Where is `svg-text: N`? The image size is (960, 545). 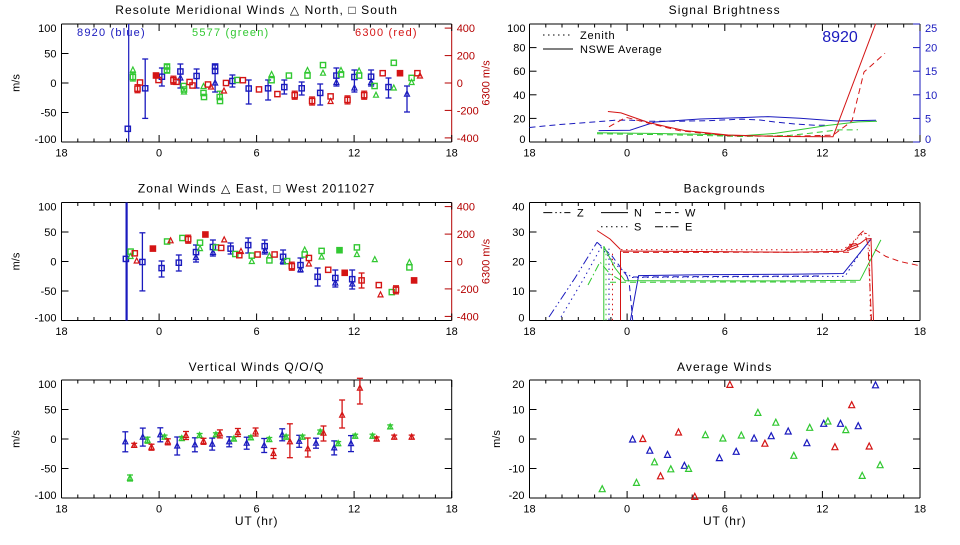 svg-text: N is located at coordinates (638, 214).